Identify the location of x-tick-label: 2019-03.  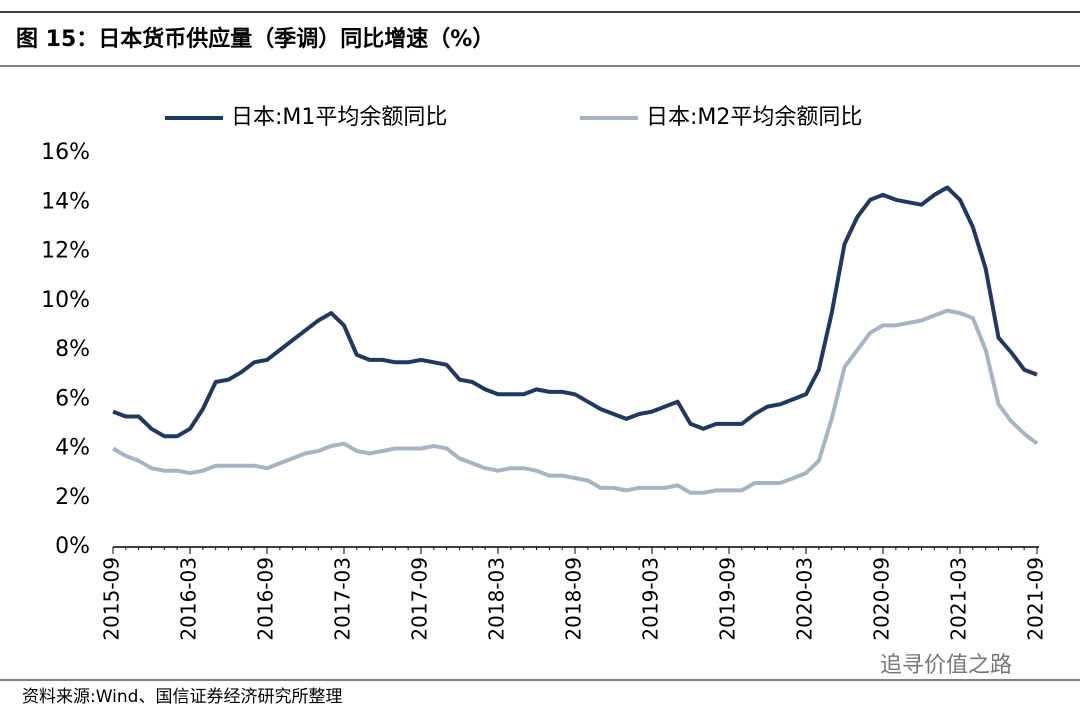
(651, 599).